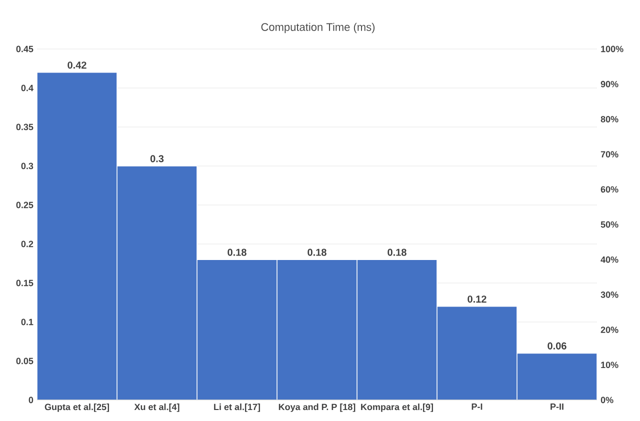 The height and width of the screenshot is (421, 640). Describe the element at coordinates (27, 244) in the screenshot. I see `y-tick-label: 0.2` at that location.